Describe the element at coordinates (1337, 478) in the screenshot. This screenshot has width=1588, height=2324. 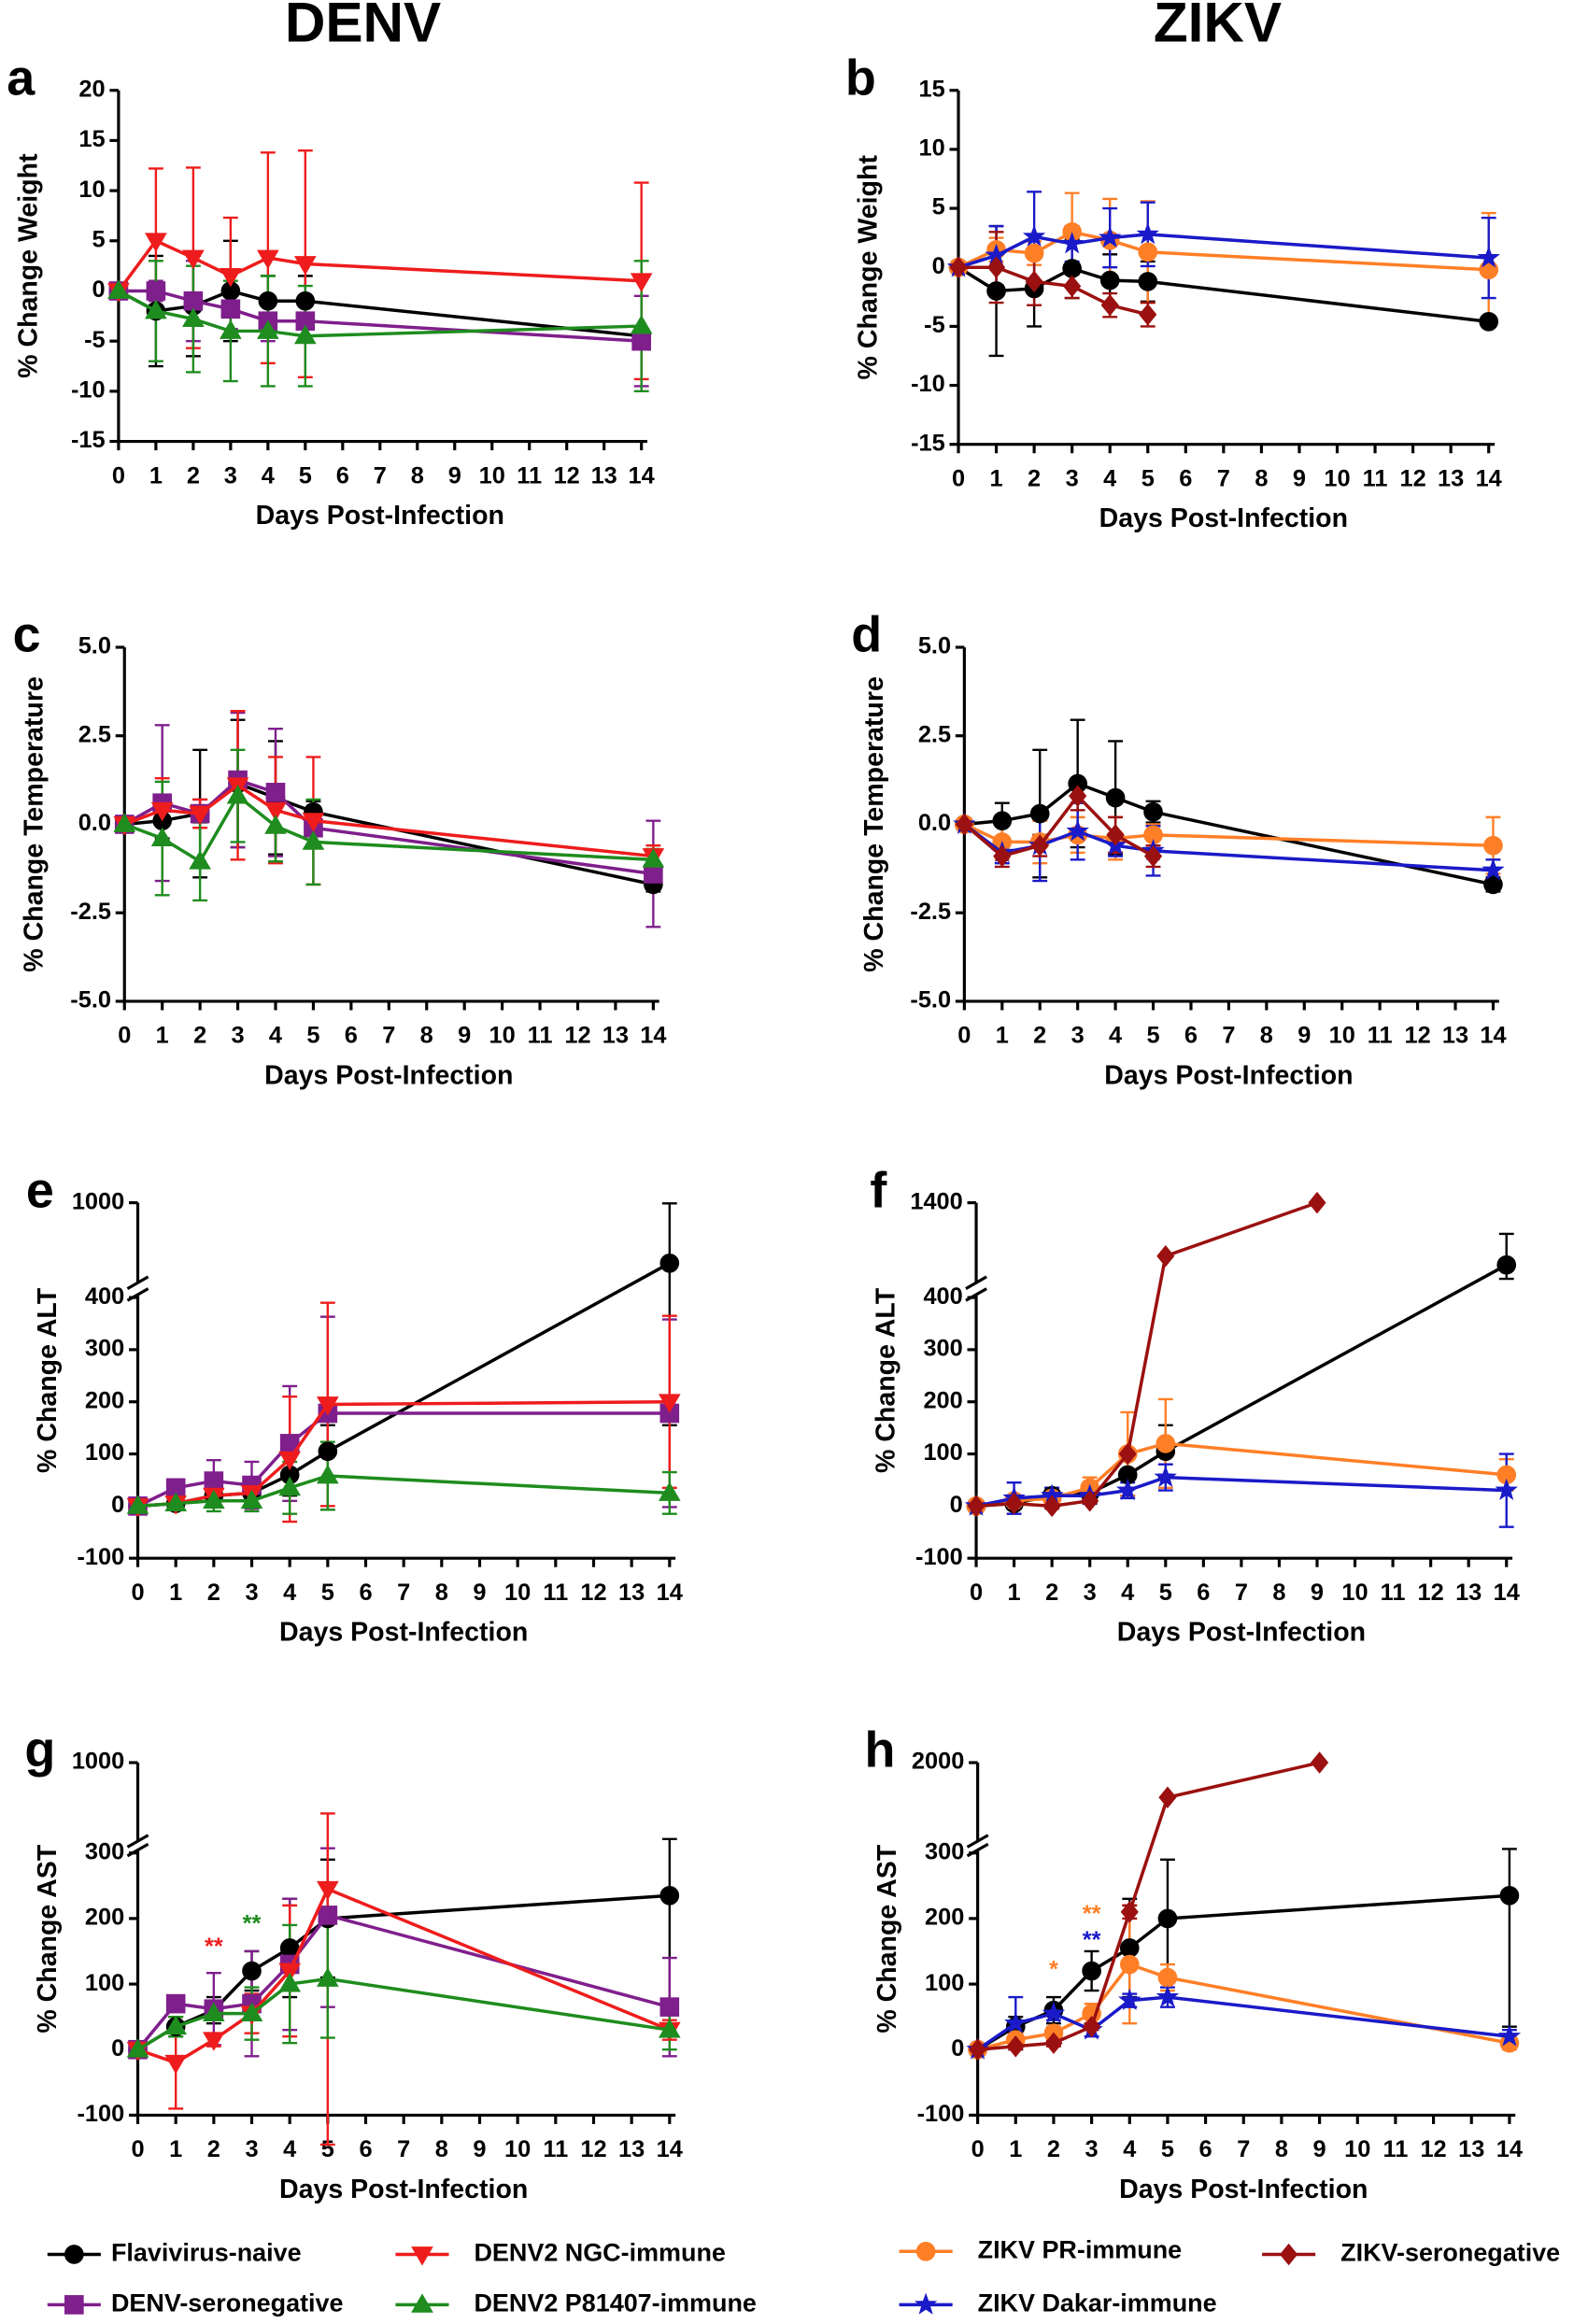
I see `x-tick-label: 10` at that location.